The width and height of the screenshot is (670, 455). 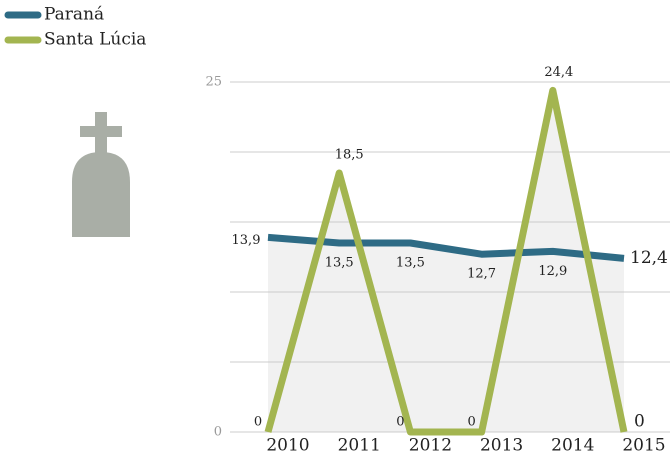 What do you see at coordinates (649, 258) in the screenshot?
I see `data-label: 12,4` at bounding box center [649, 258].